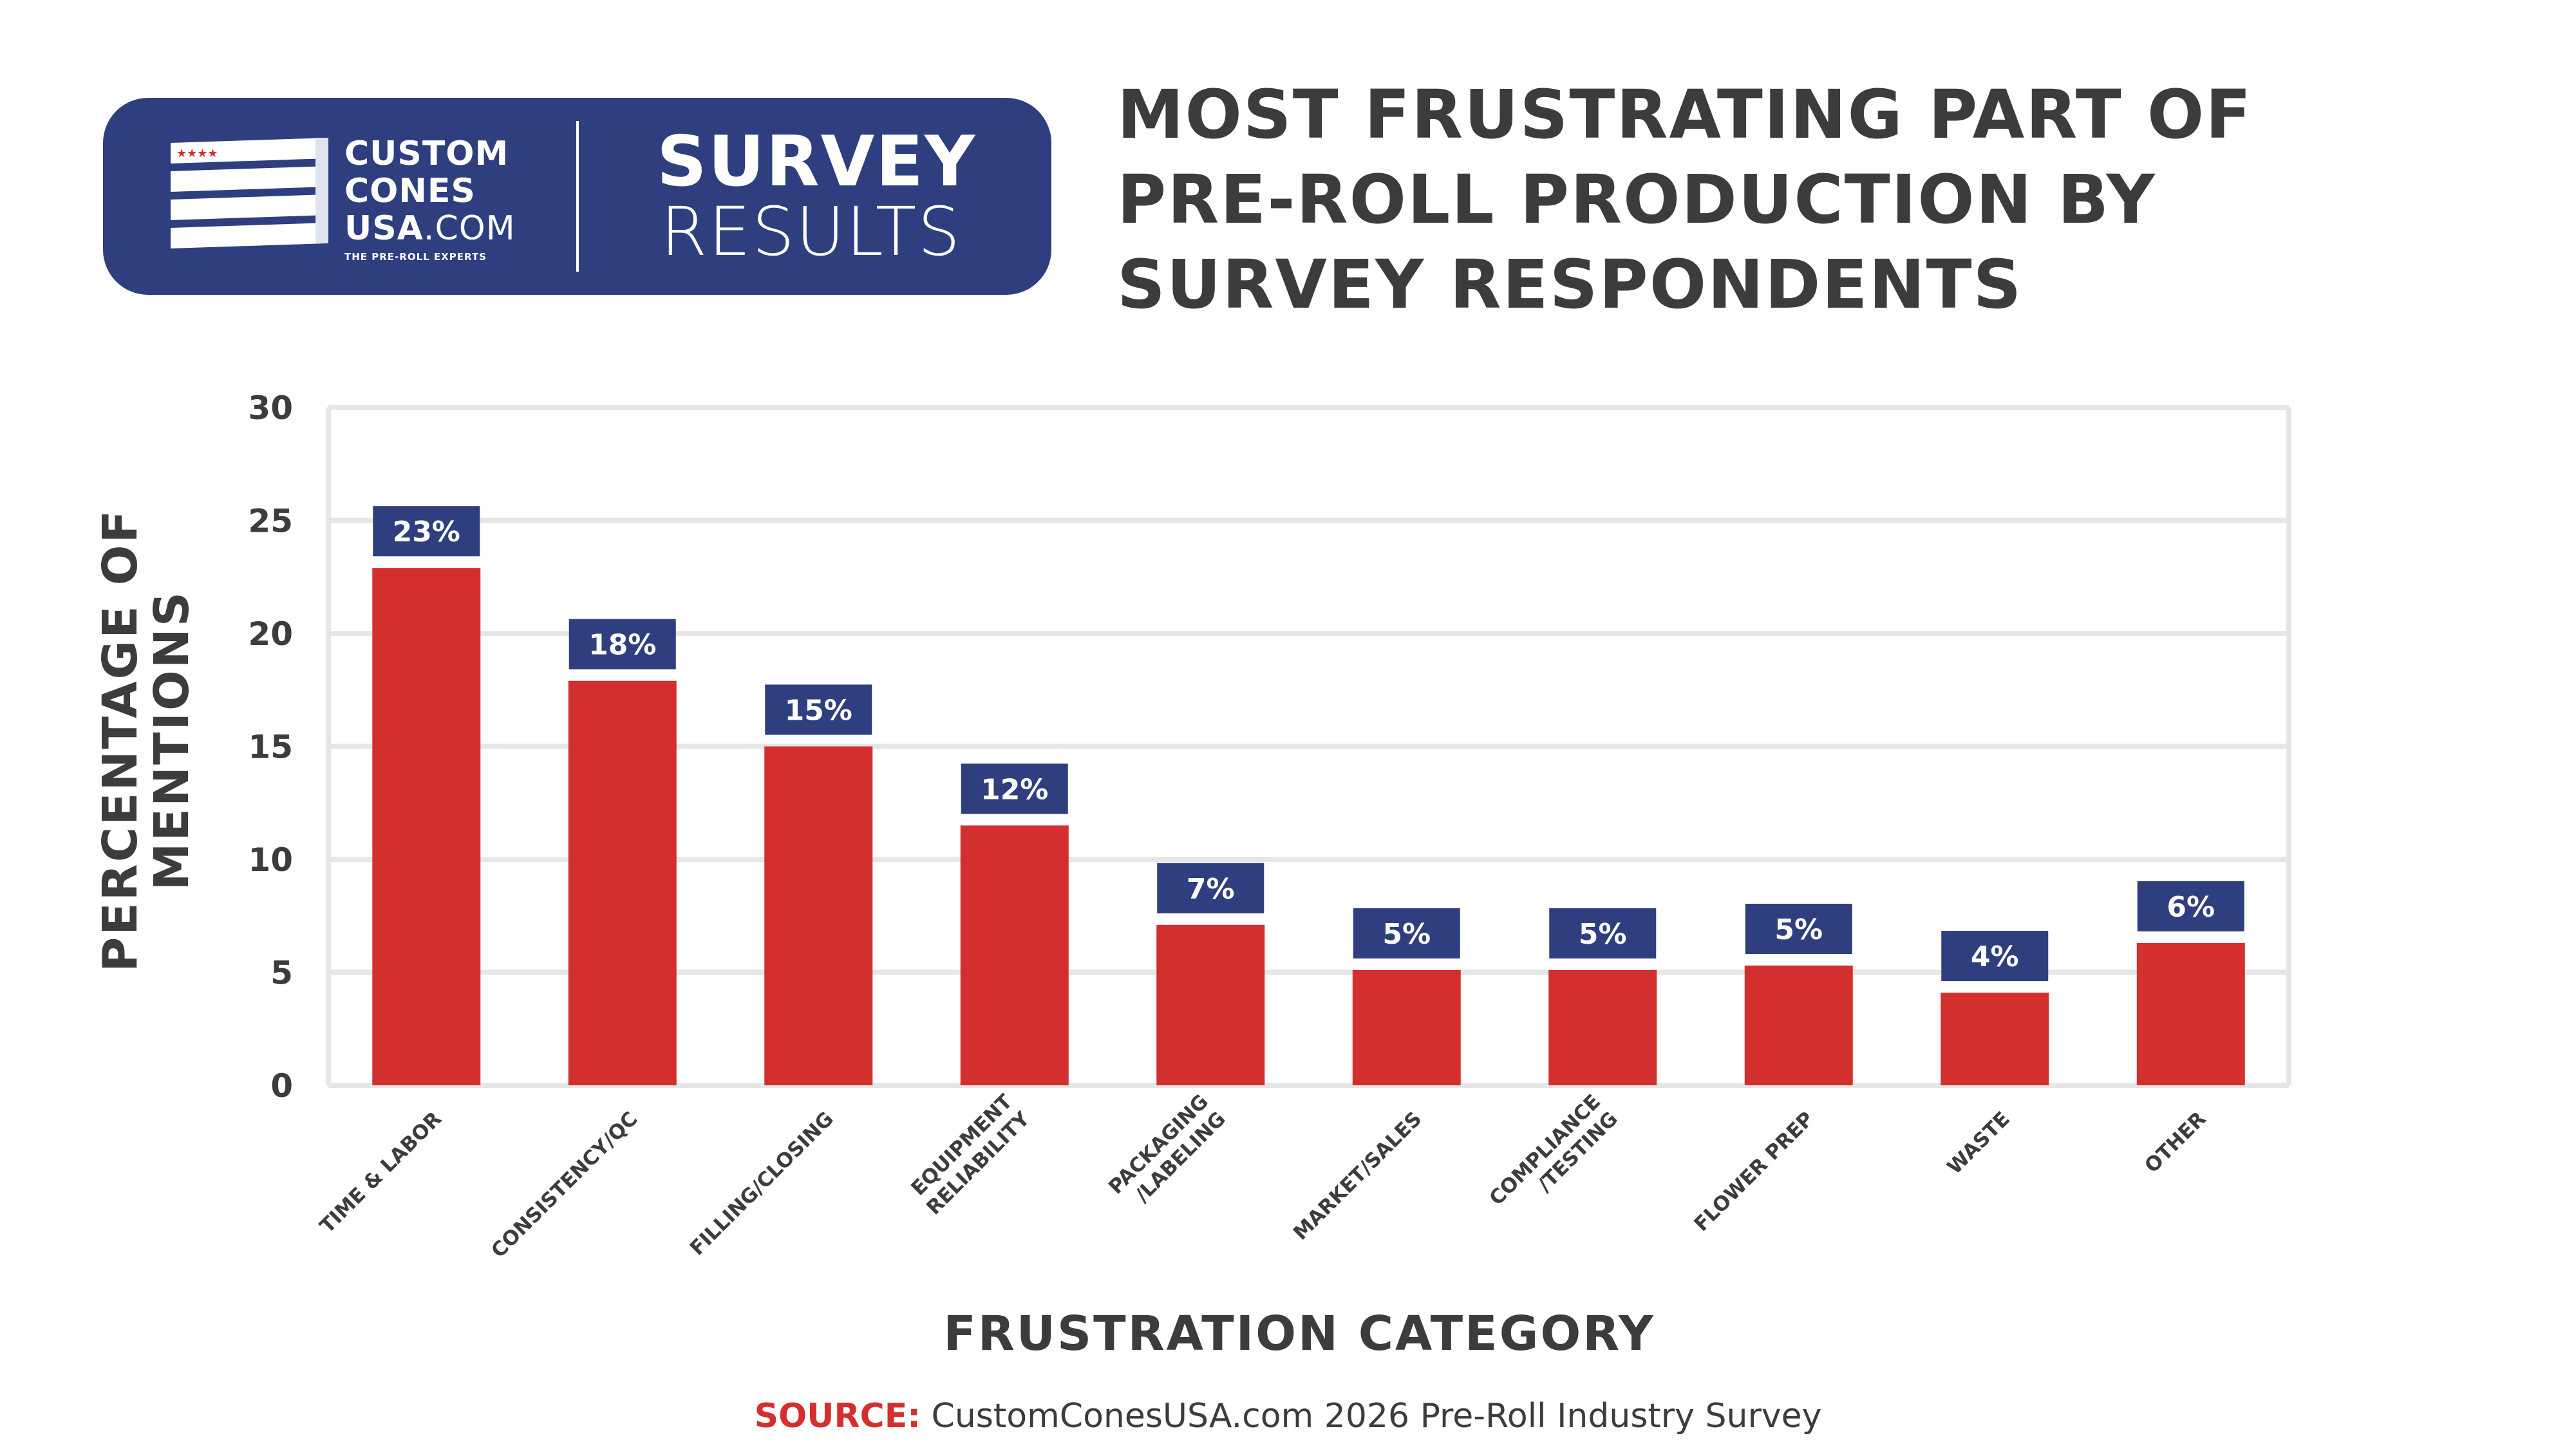 The width and height of the screenshot is (2576, 1449). I want to click on x-category-line: OTHER, so click(2175, 1142).